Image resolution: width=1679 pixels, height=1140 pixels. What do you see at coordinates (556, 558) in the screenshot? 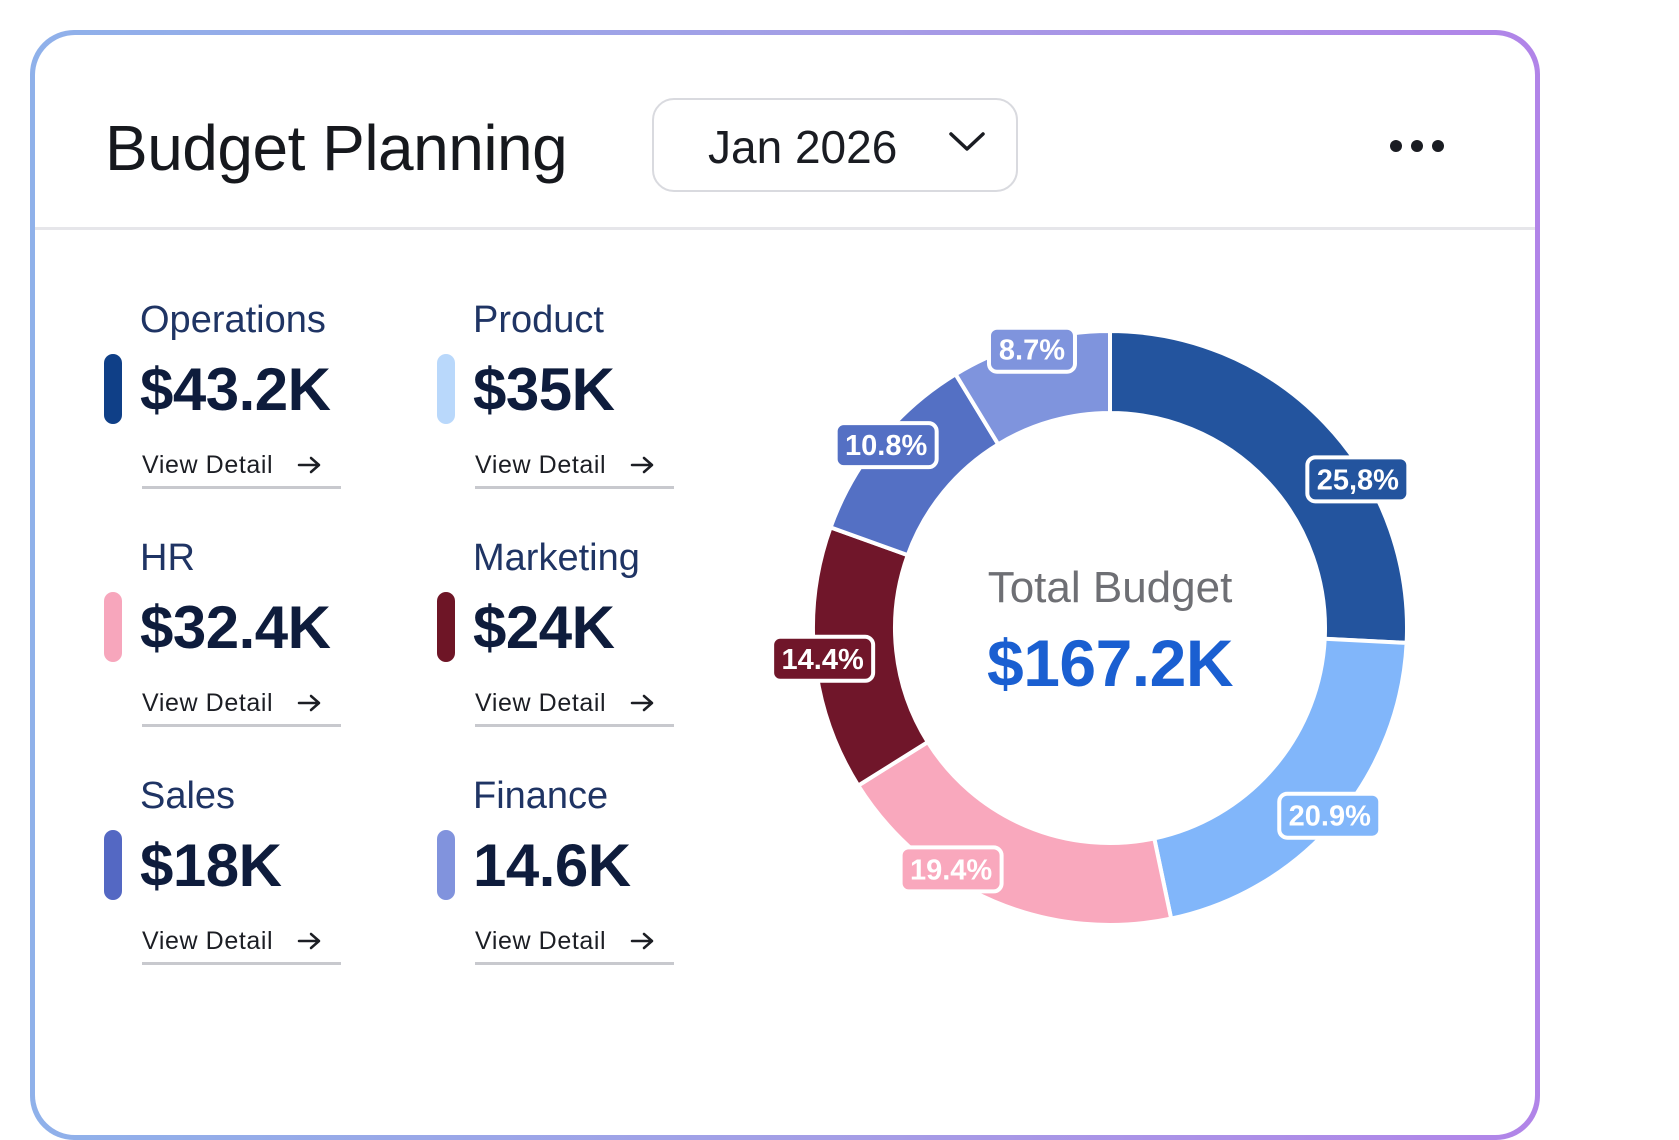
I see `category-name: Marketing` at bounding box center [556, 558].